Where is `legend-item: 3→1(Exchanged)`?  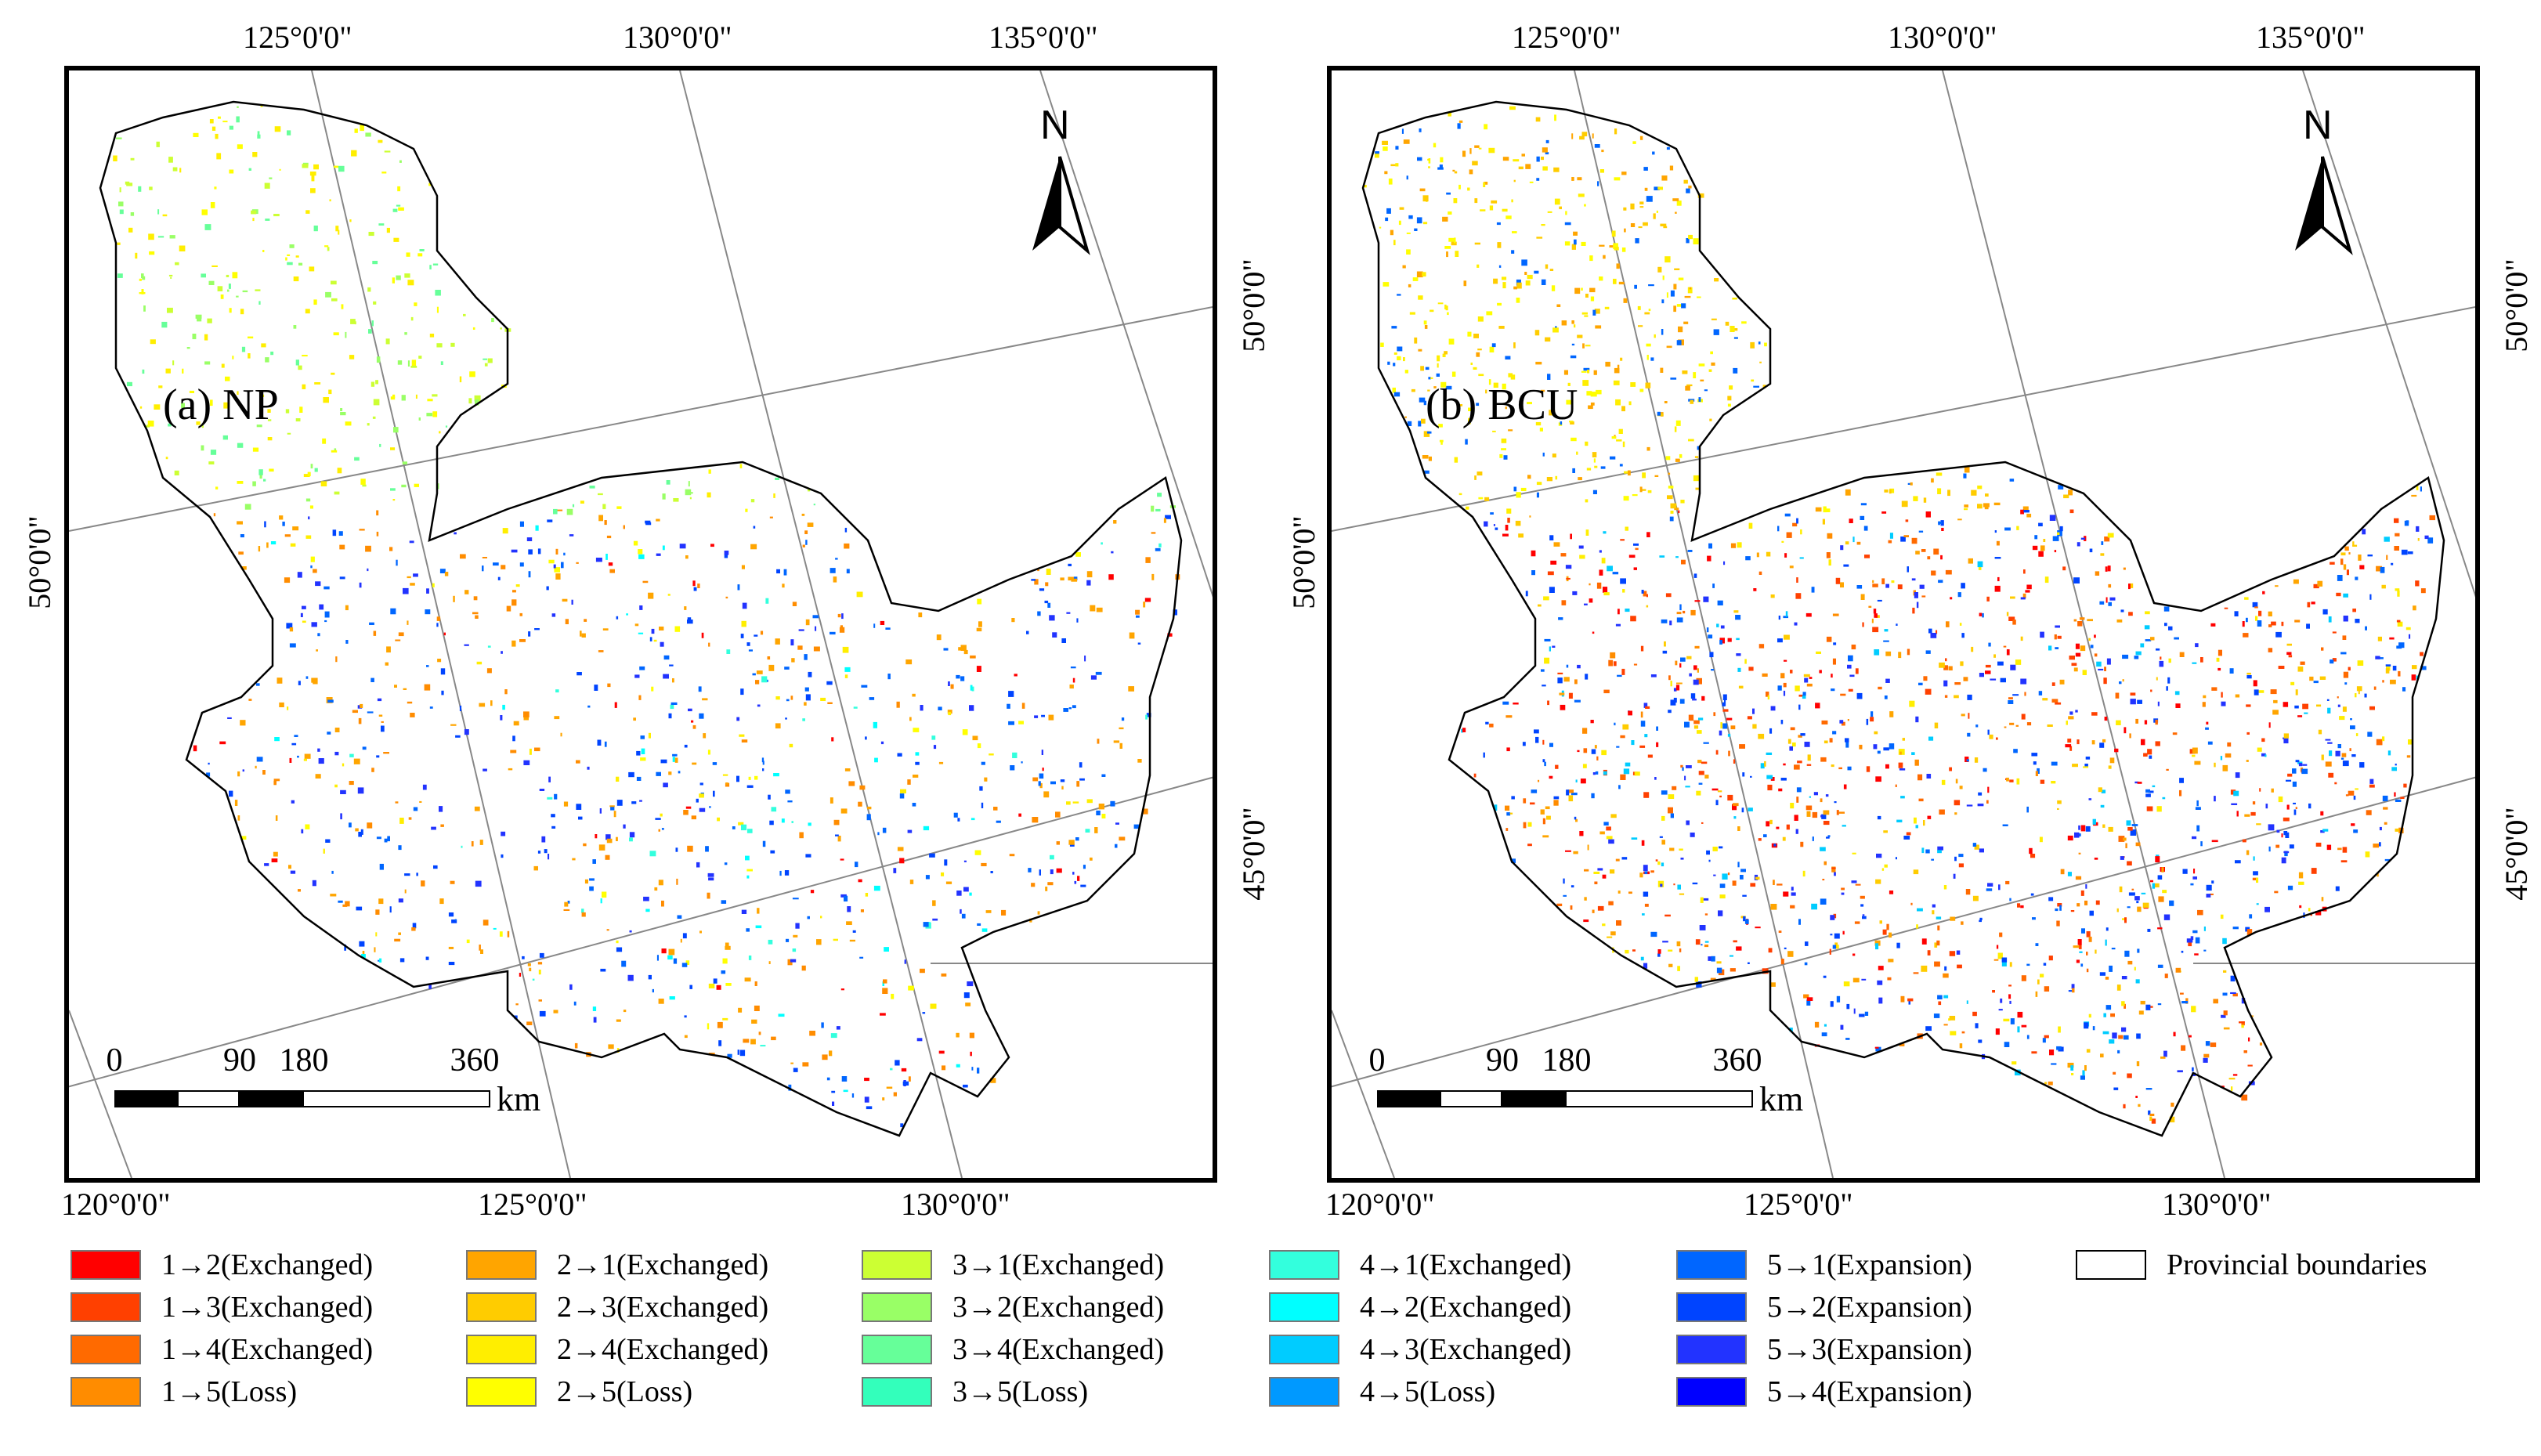
legend-item: 3→1(Exchanged) is located at coordinates (1013, 1265).